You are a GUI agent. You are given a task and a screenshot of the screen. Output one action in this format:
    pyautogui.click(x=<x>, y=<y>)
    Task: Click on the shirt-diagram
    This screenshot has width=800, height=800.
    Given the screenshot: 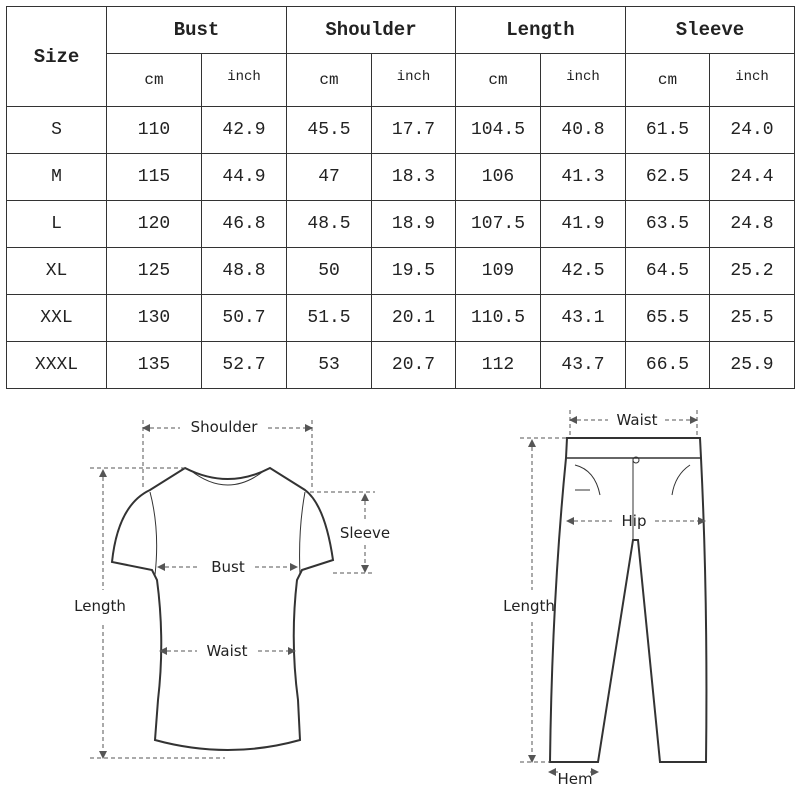 What is the action you would take?
    pyautogui.click(x=222, y=608)
    